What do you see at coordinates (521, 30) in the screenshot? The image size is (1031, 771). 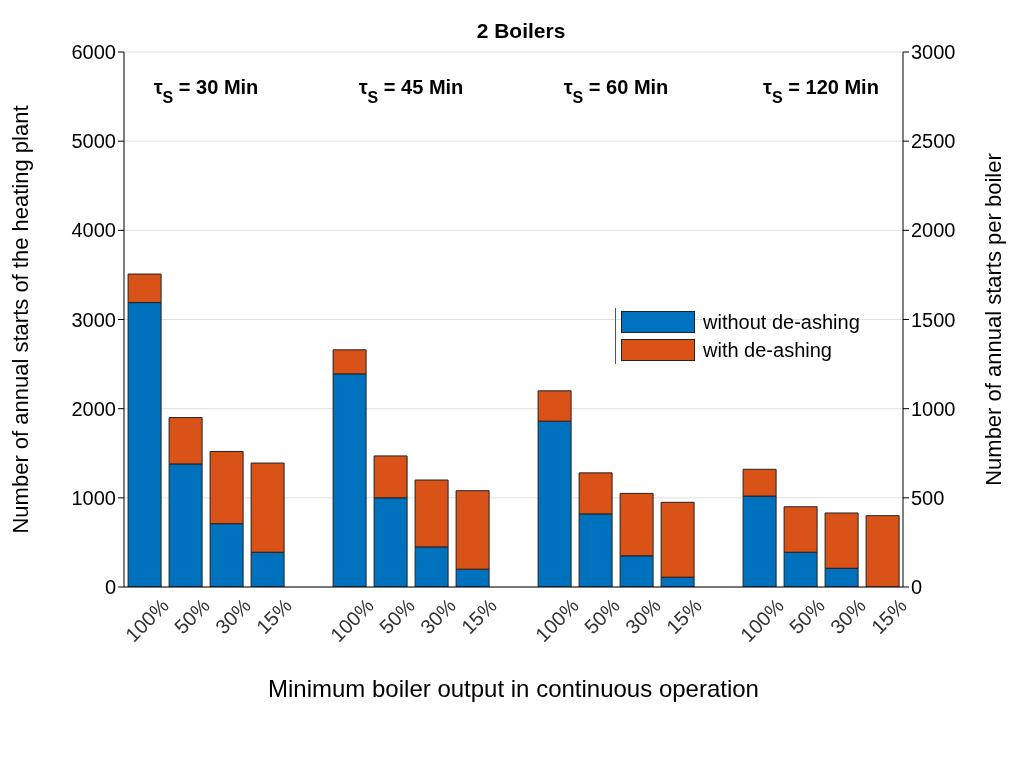 I see `chart-title: 2 Boilers` at bounding box center [521, 30].